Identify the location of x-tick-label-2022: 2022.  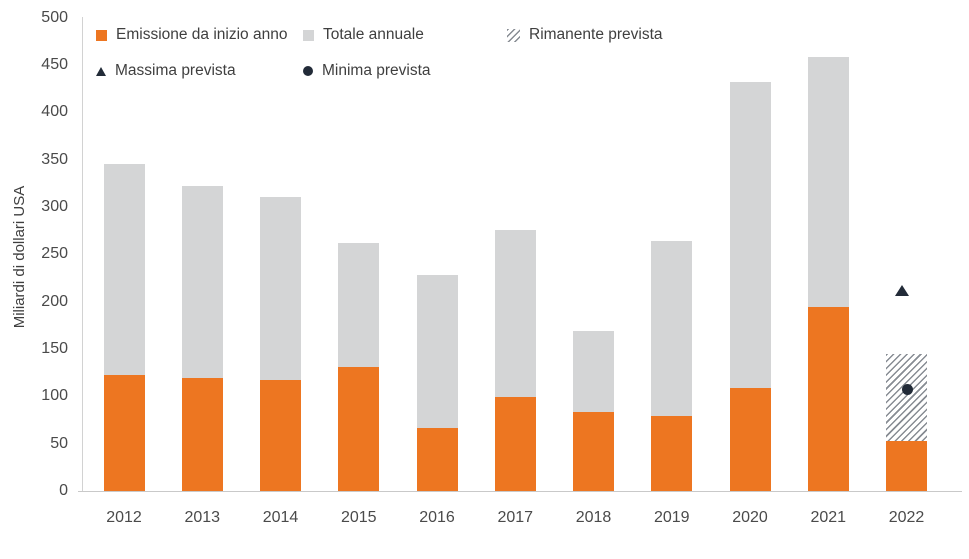
(906, 517).